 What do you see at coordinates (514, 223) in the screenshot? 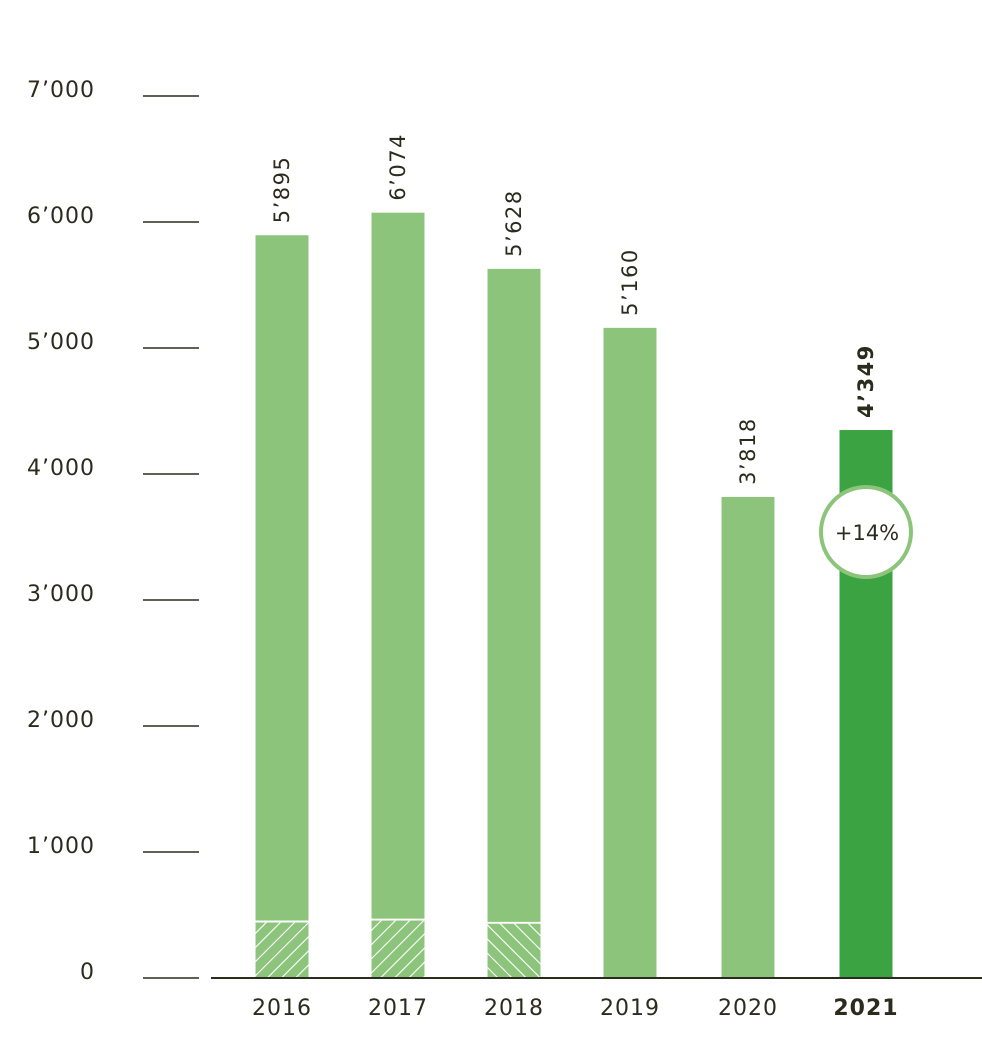
I see `value-label-2018: 5’628` at bounding box center [514, 223].